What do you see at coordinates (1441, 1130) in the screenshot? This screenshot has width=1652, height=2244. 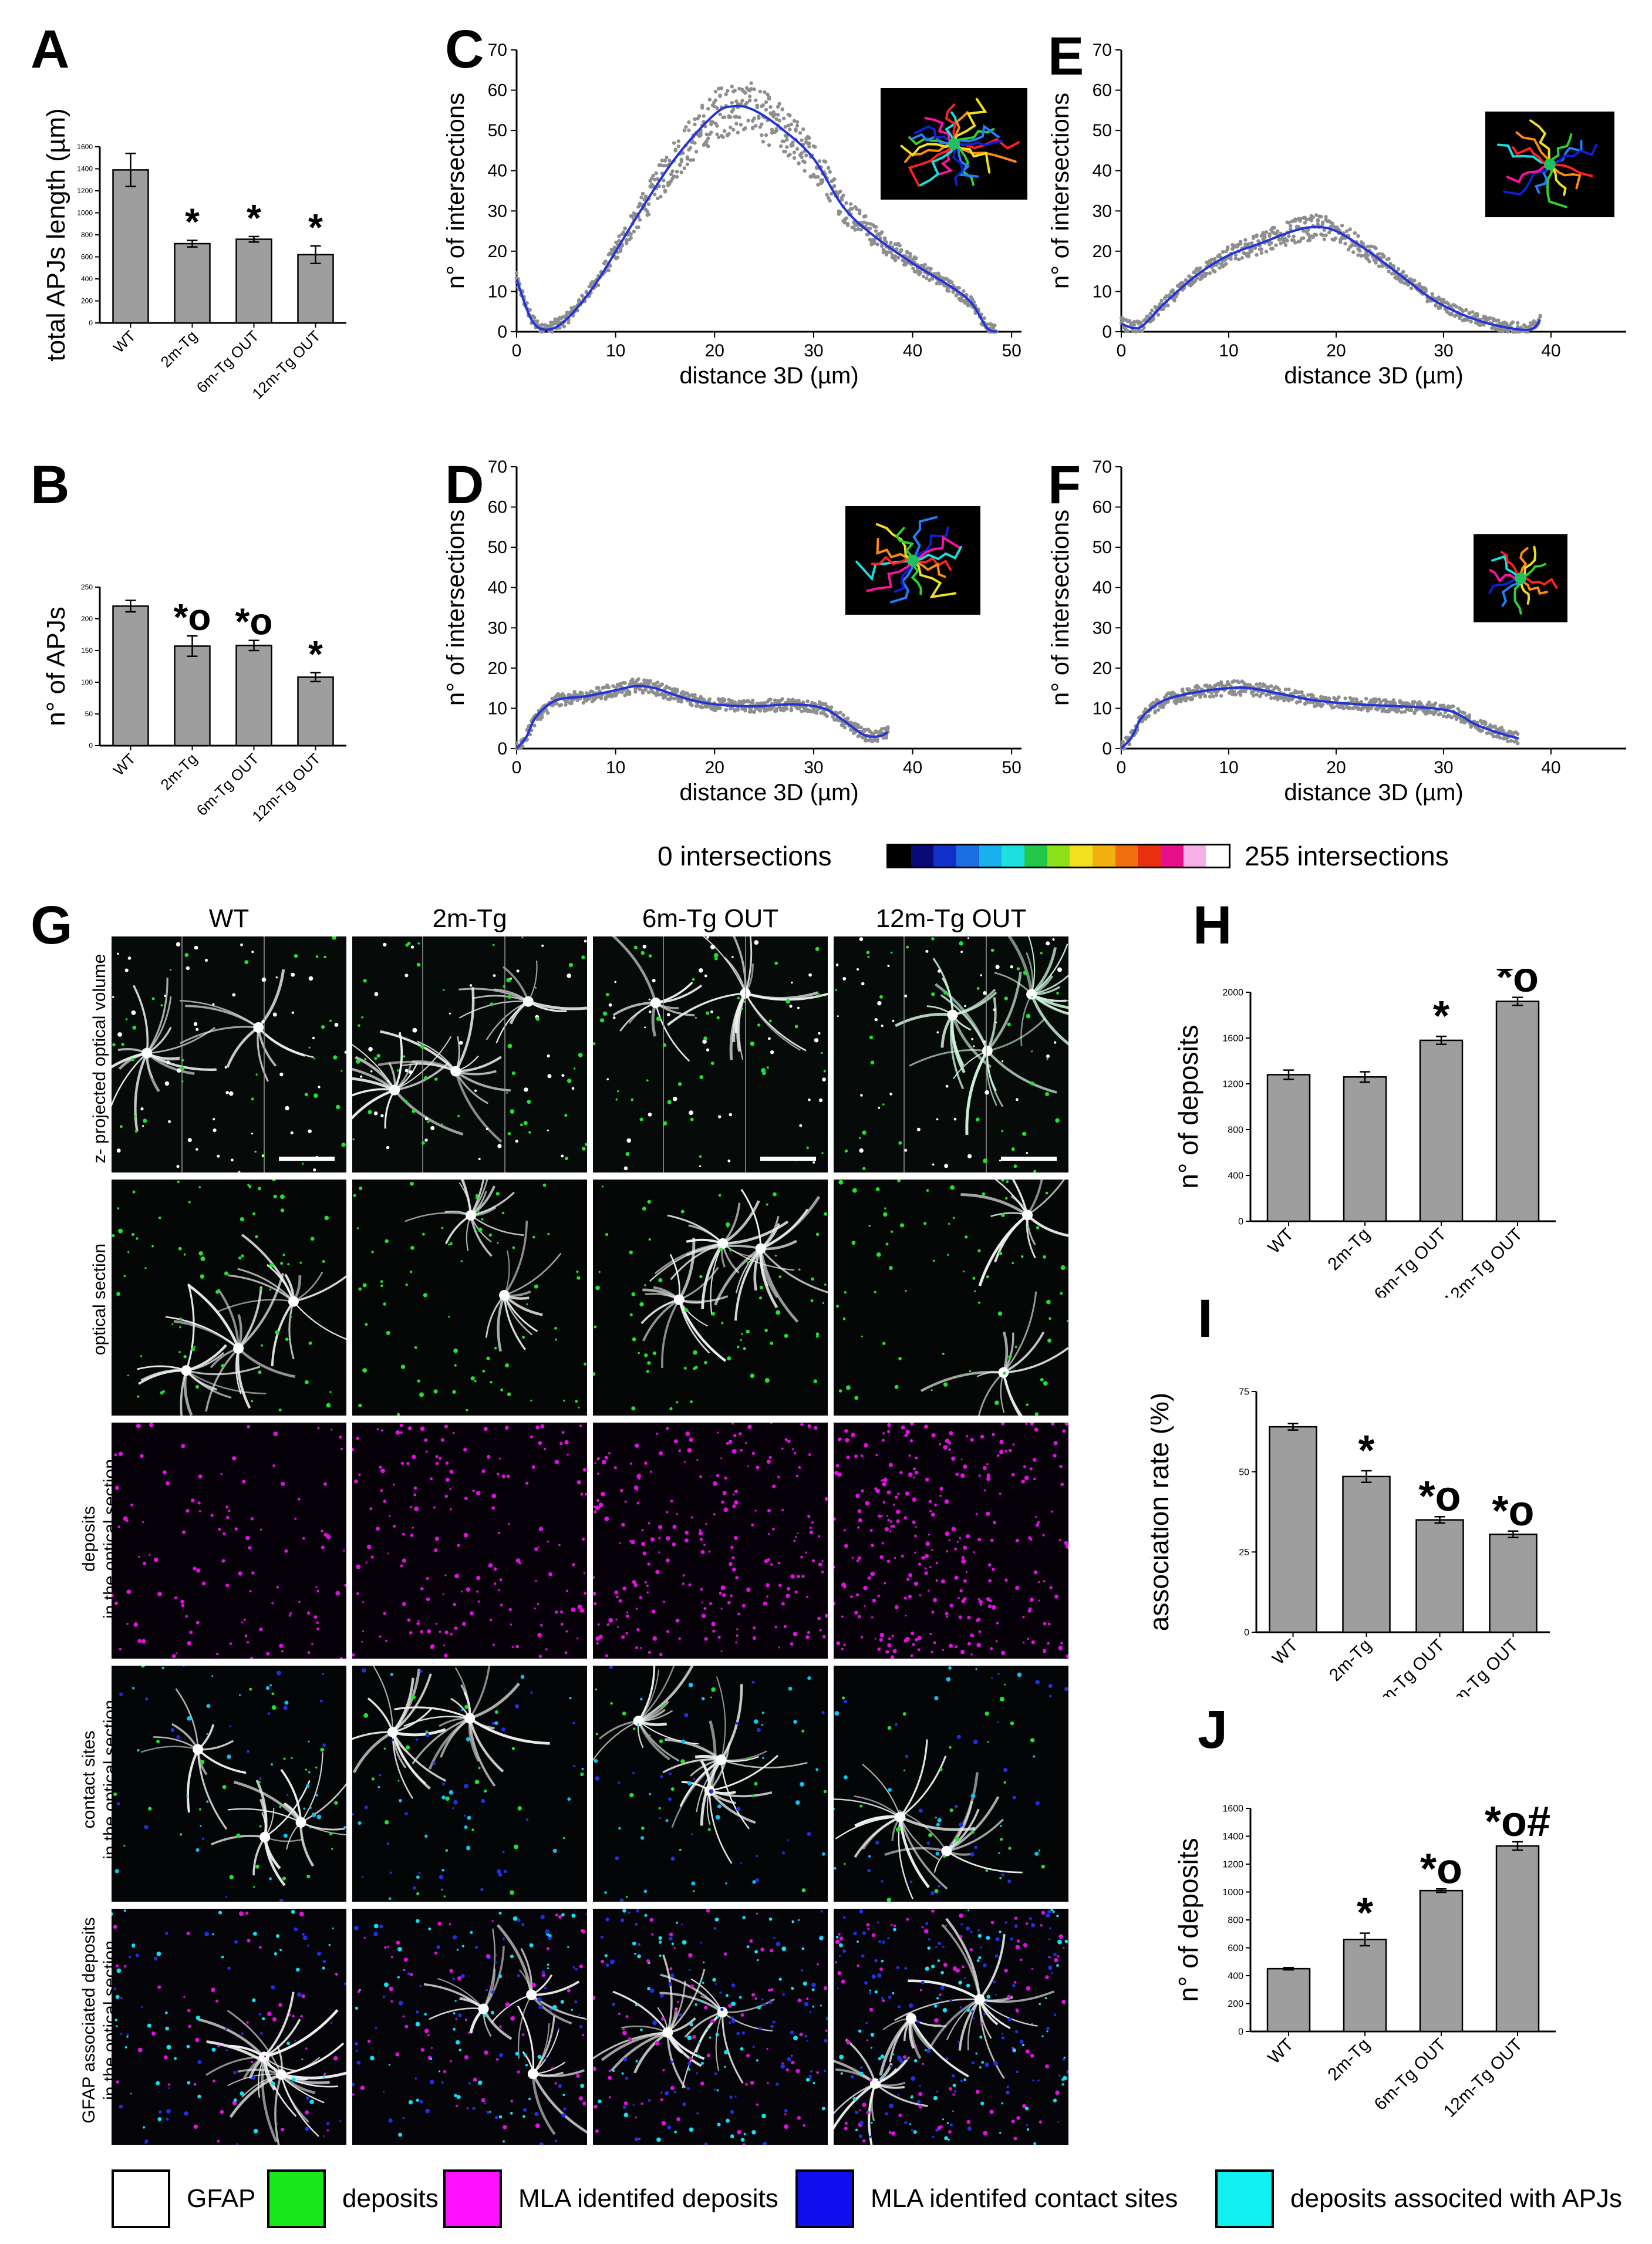 I see `bar` at bounding box center [1441, 1130].